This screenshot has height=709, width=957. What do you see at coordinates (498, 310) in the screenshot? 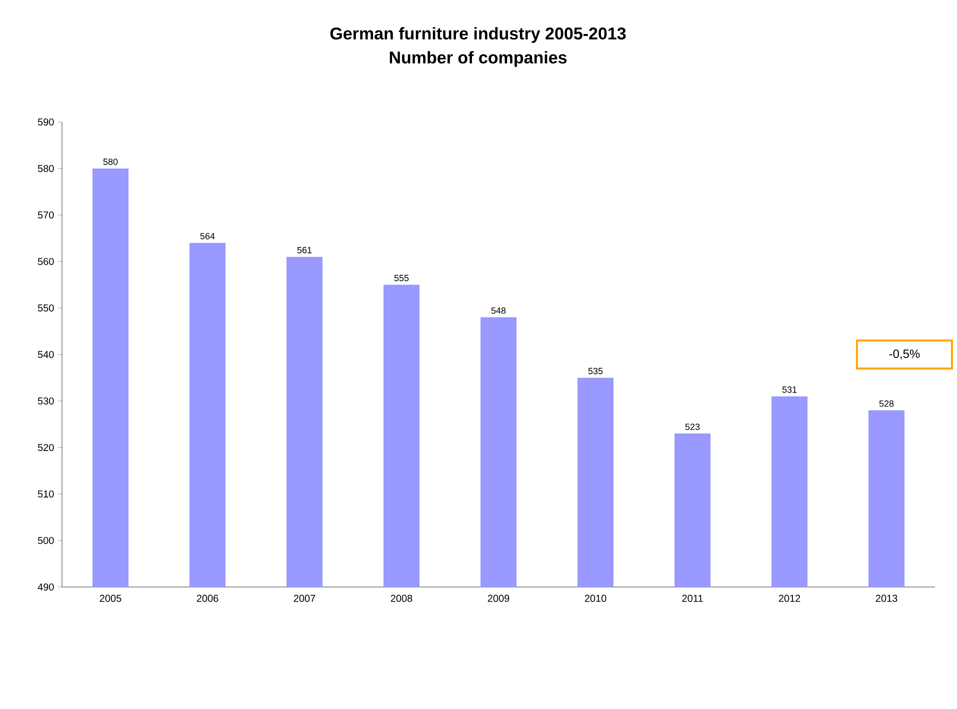
I see `data-label: 548` at bounding box center [498, 310].